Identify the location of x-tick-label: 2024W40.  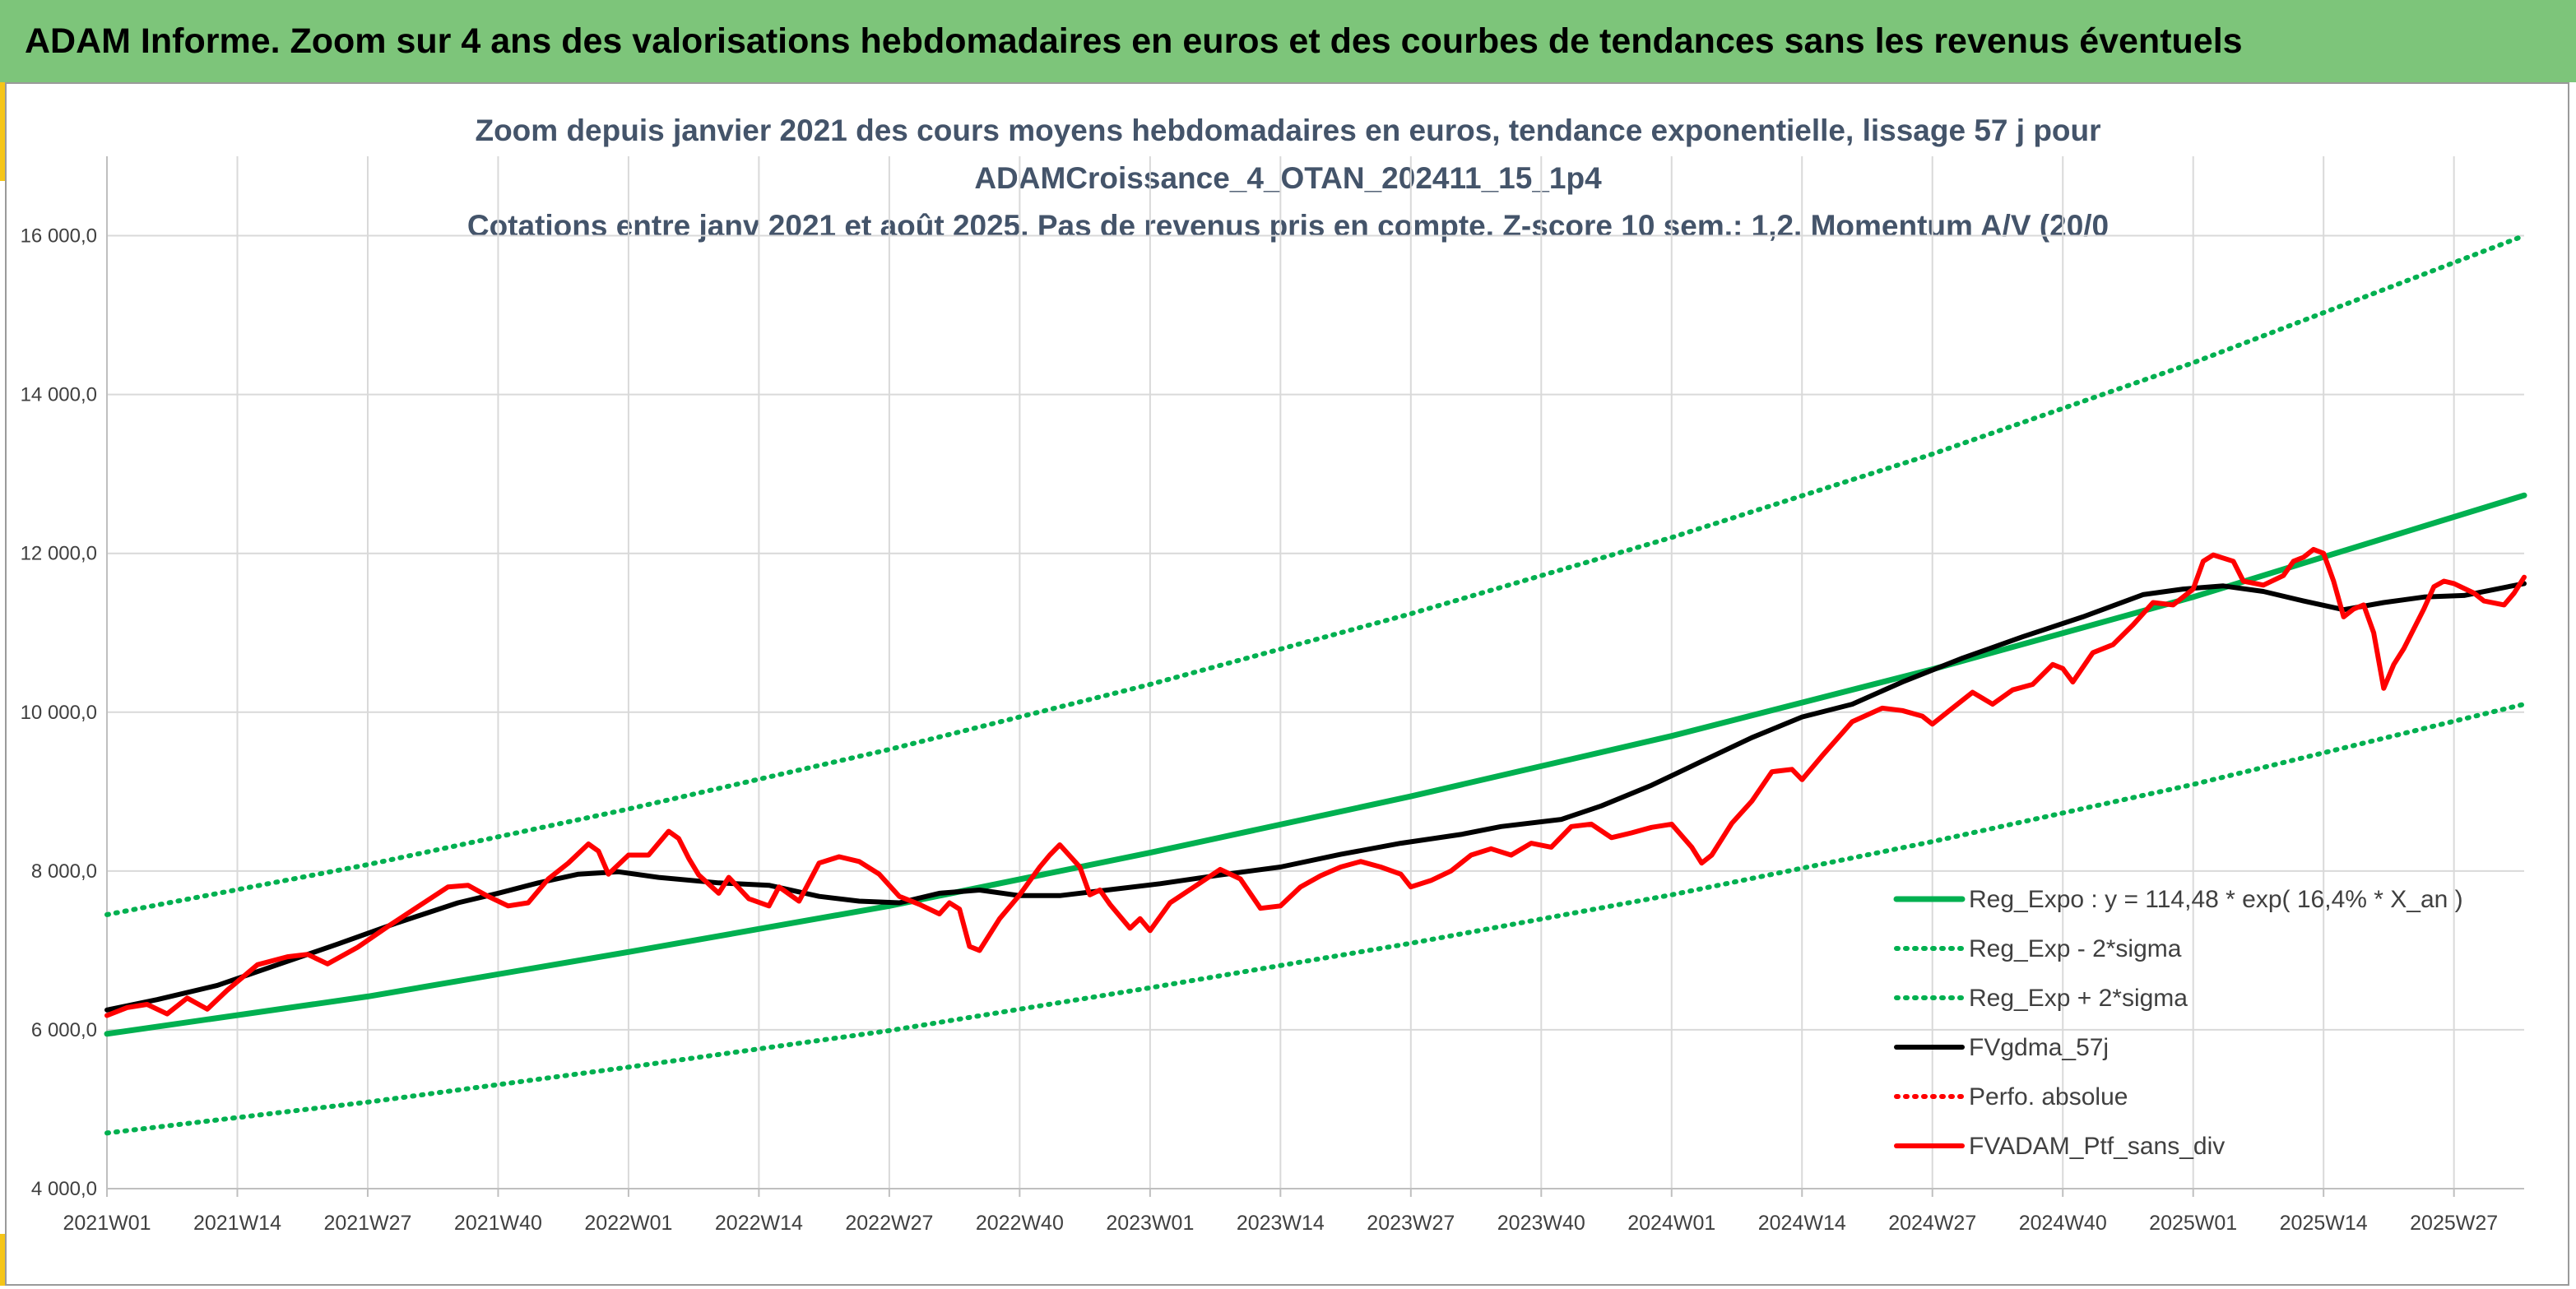
(2063, 1223).